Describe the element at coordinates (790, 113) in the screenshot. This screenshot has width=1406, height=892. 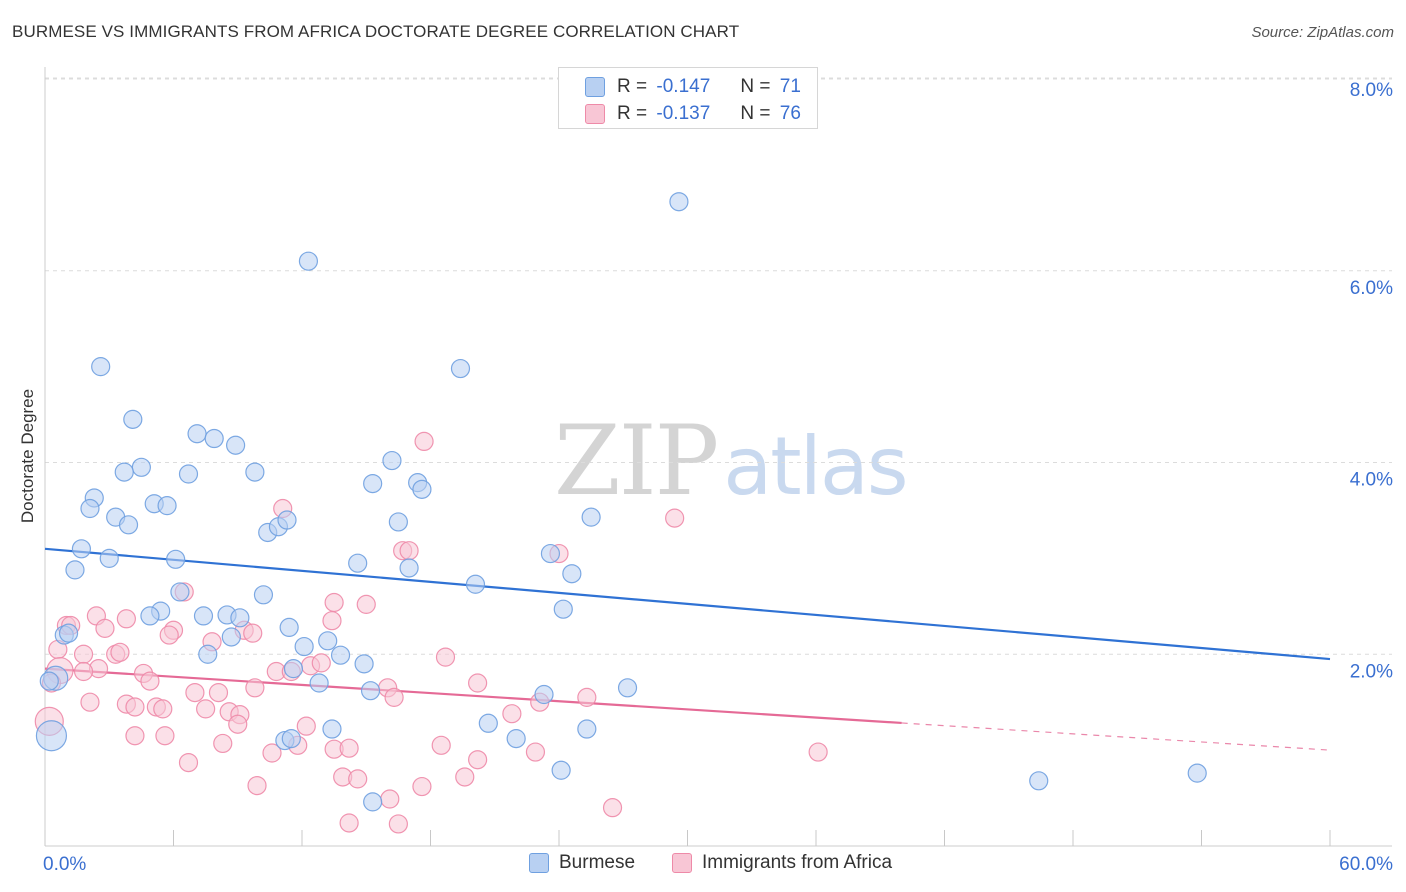
I see `legend-n-value: 76` at that location.